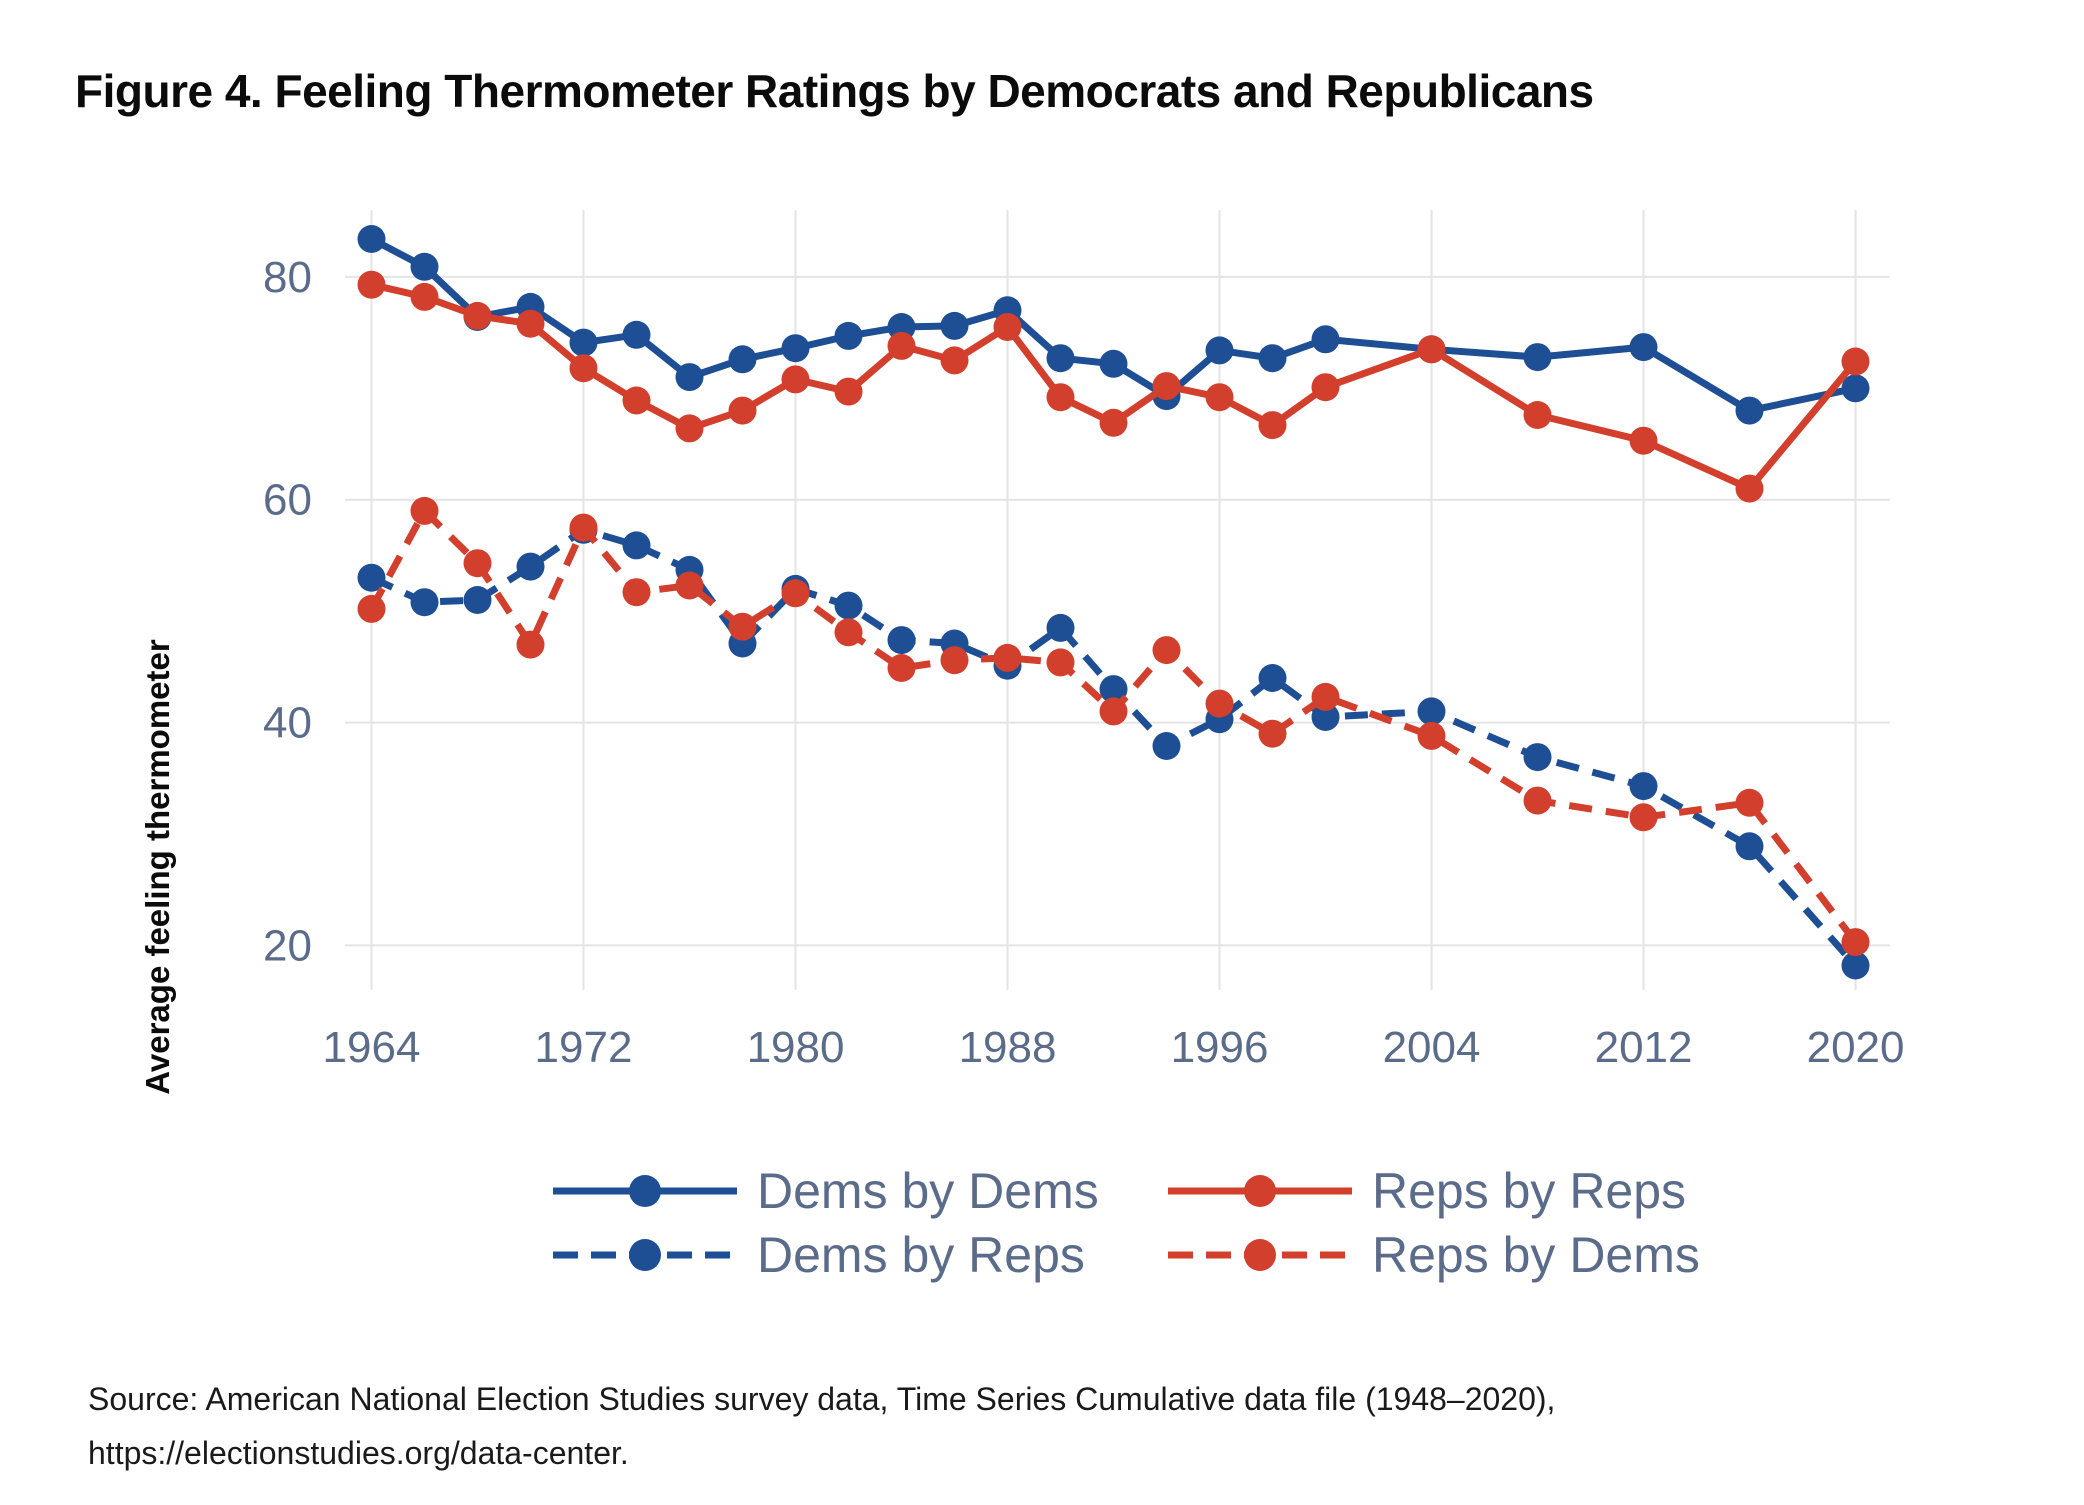  Describe the element at coordinates (287, 945) in the screenshot. I see `y-tick-label: 20` at that location.